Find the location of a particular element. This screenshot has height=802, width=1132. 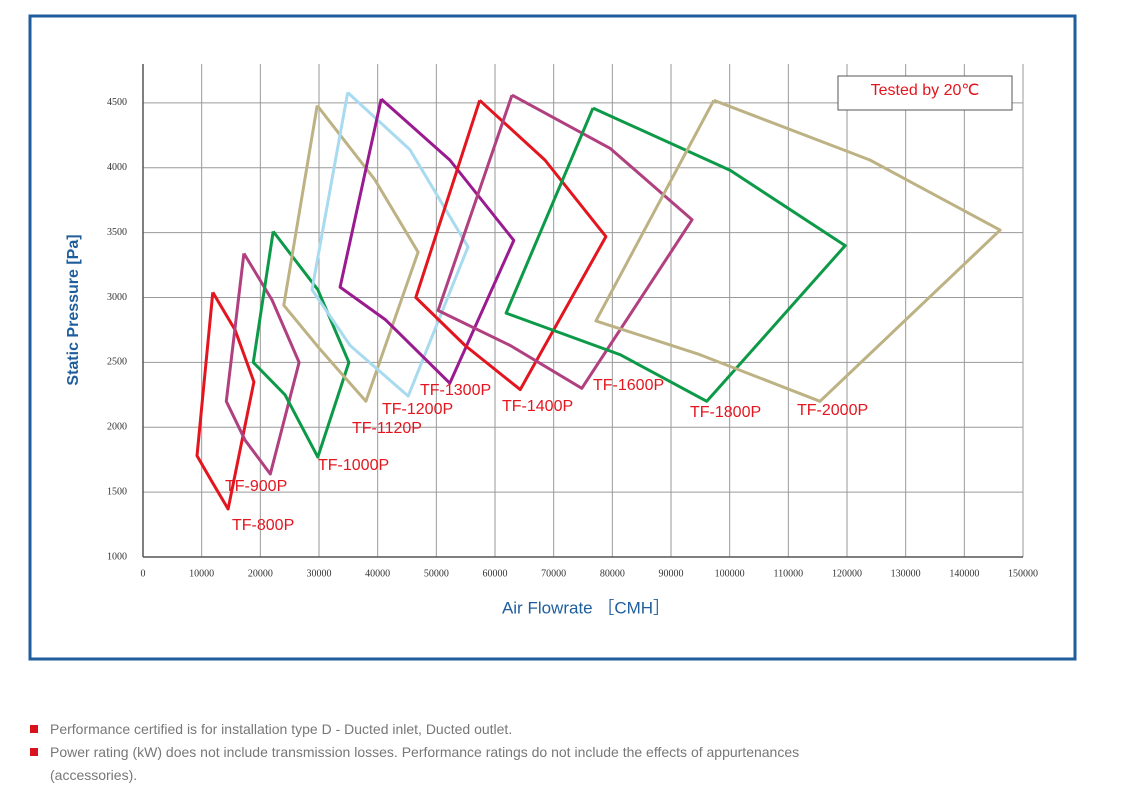

series-label: TF-1300P is located at coordinates (455, 390).